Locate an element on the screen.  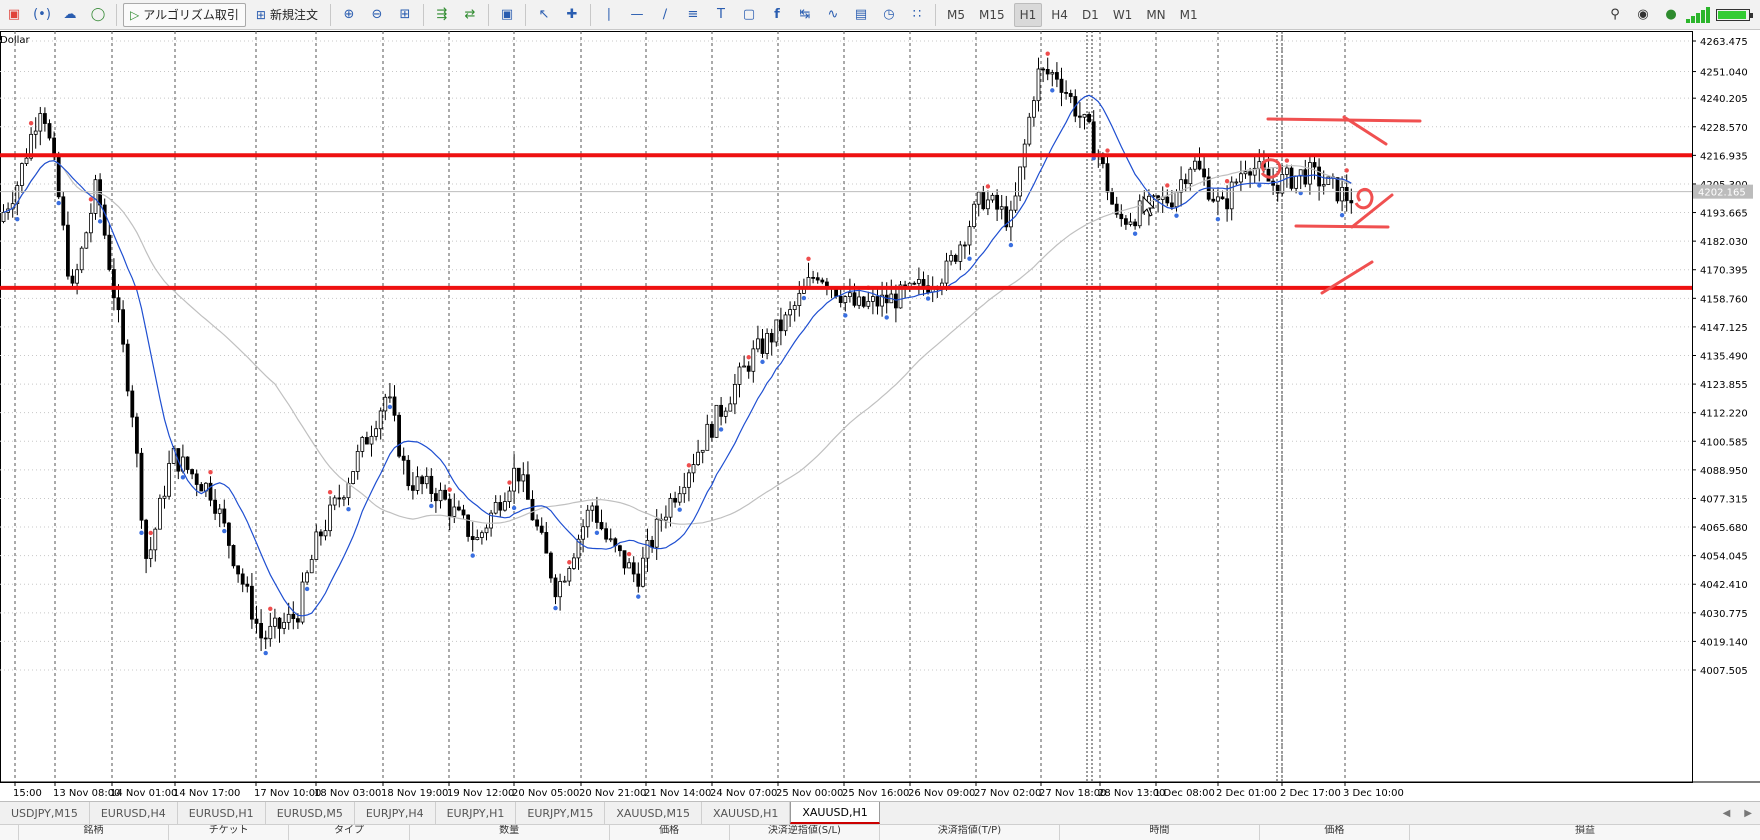
cursor-icon: ↖ is located at coordinates (544, 14).